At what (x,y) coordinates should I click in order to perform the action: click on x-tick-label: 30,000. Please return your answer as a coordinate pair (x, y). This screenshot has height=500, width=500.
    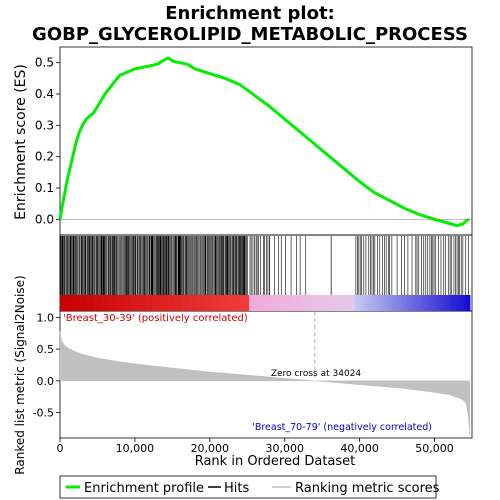
    Looking at the image, I should click on (284, 448).